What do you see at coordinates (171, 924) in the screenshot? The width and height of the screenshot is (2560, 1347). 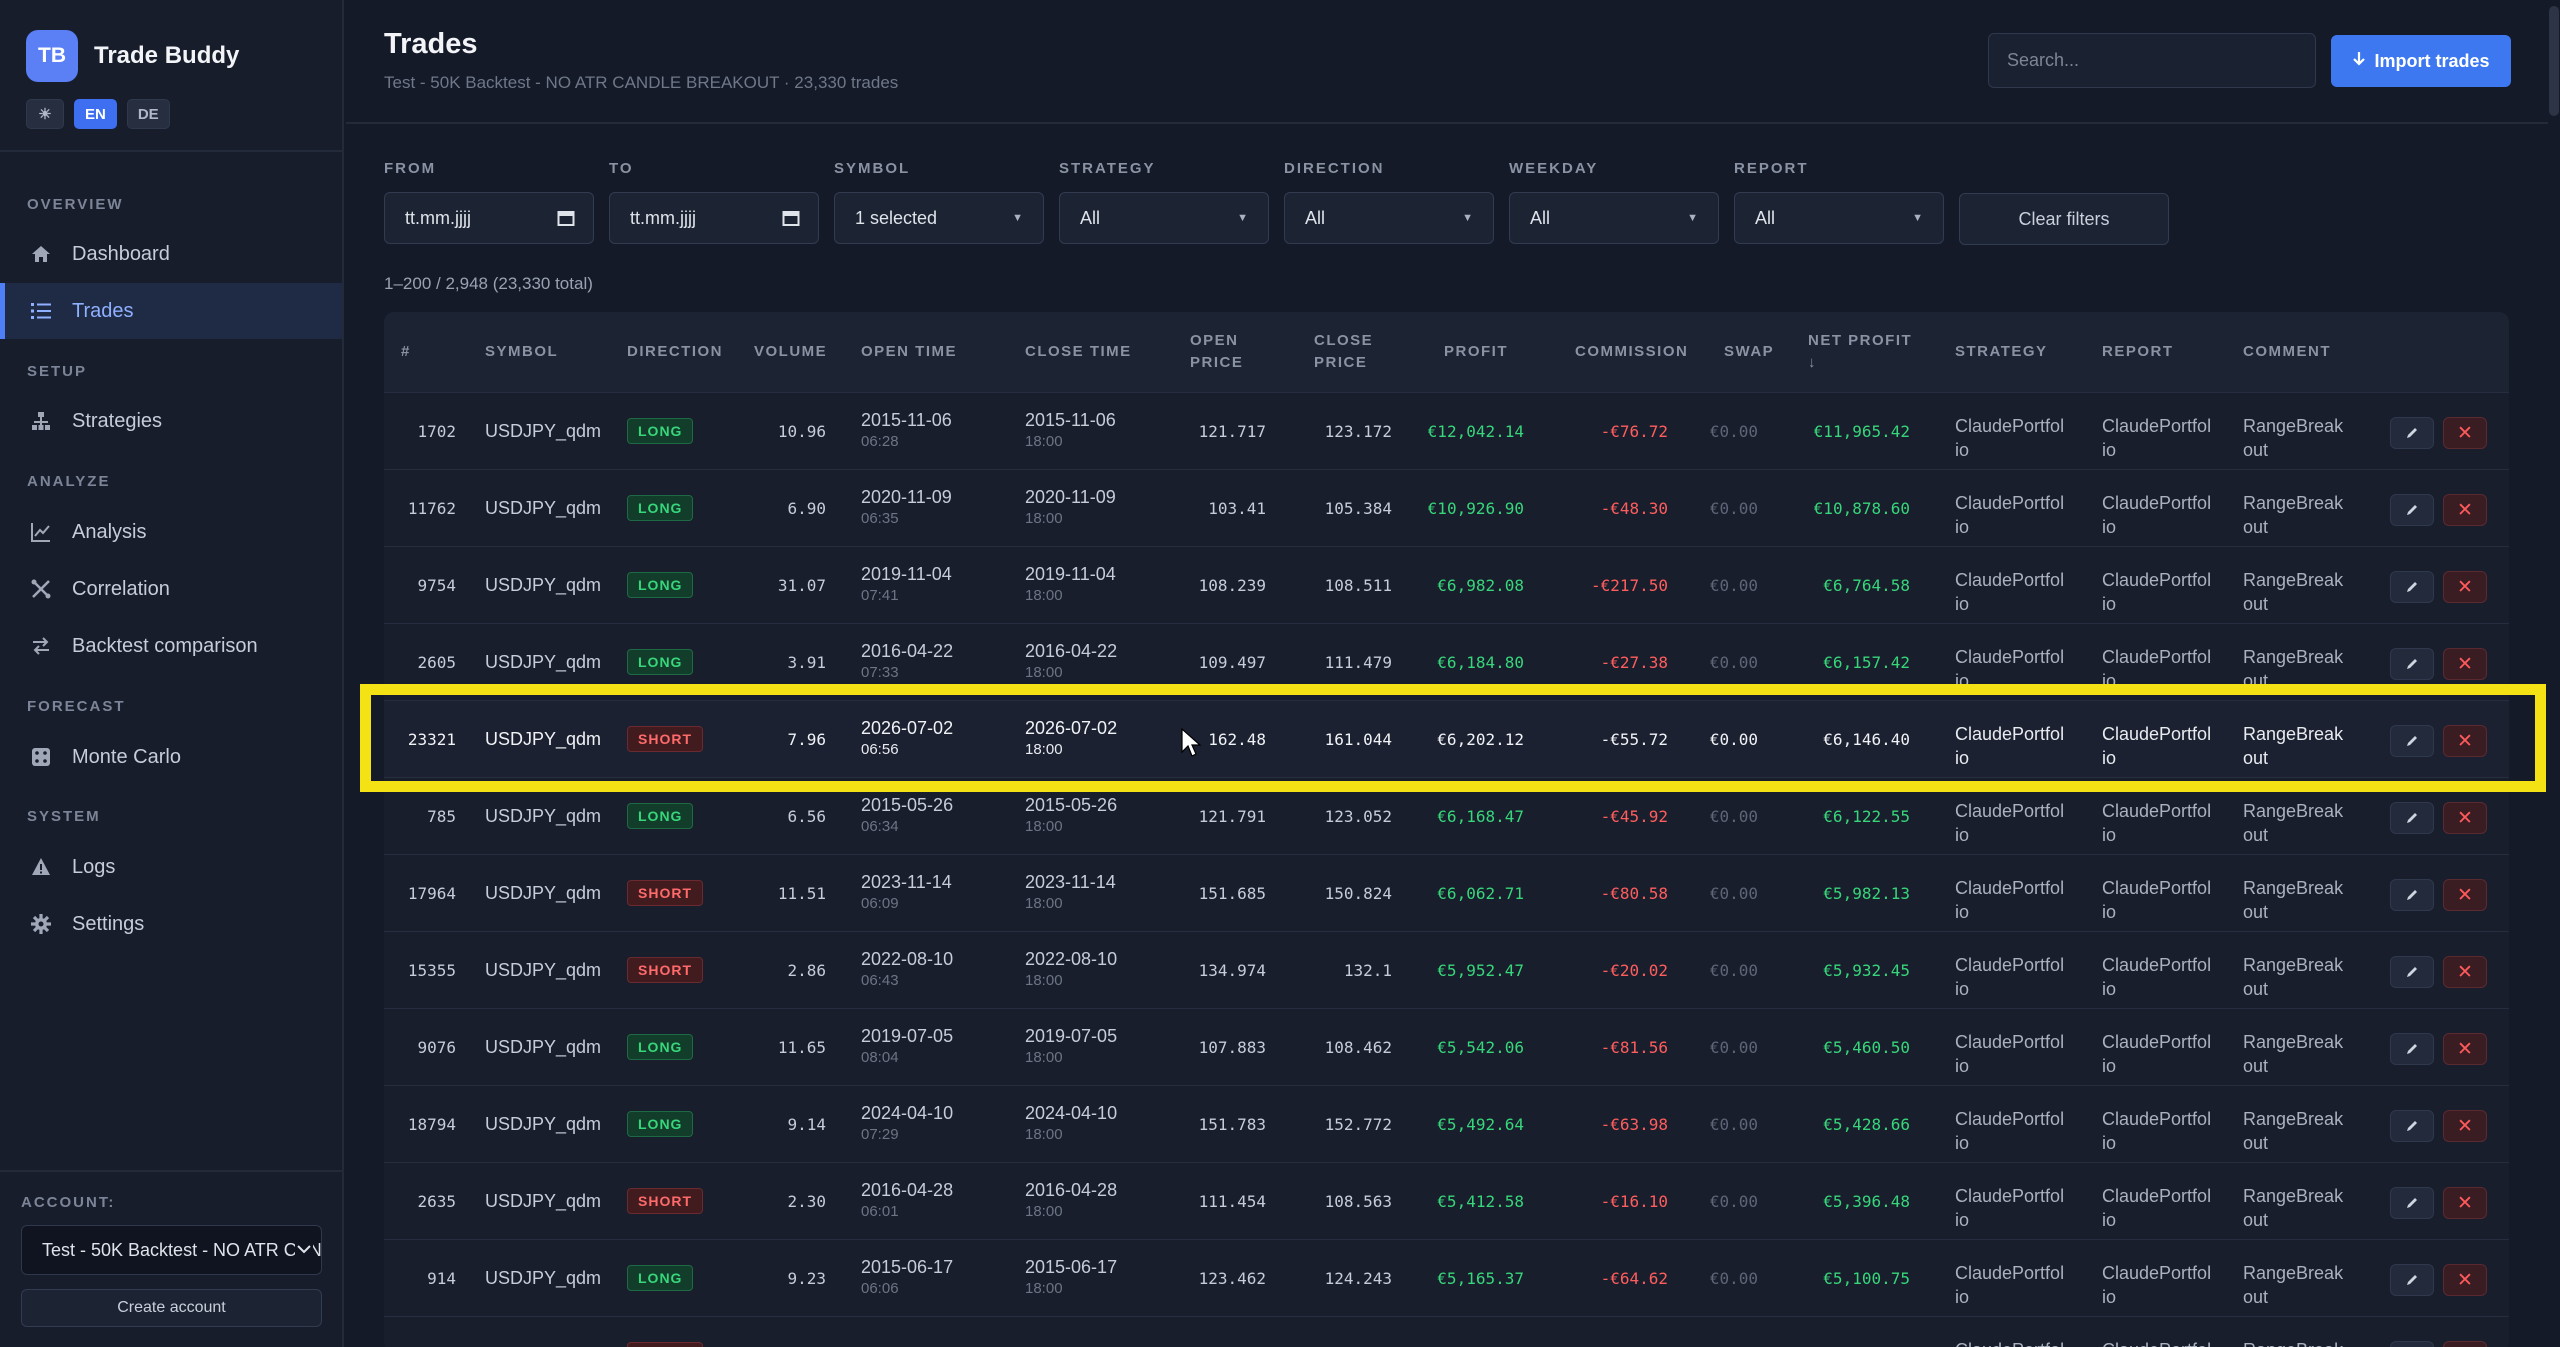 I see `sidebar-item-settings: Settings` at bounding box center [171, 924].